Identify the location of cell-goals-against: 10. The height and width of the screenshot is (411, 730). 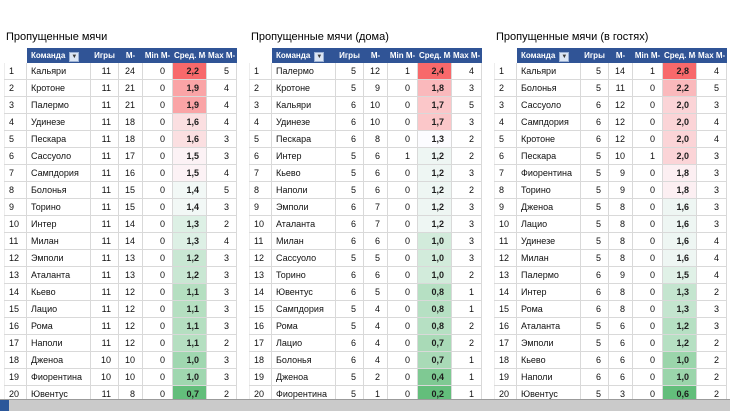
(130, 377).